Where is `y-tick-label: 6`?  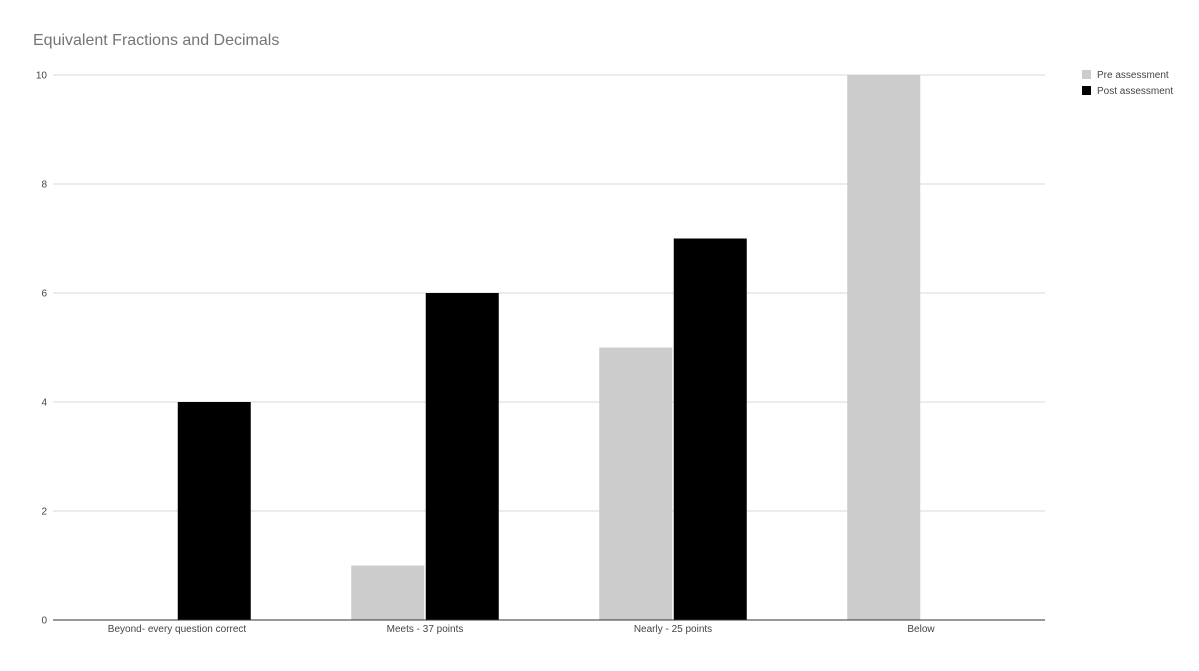
y-tick-label: 6 is located at coordinates (44, 294).